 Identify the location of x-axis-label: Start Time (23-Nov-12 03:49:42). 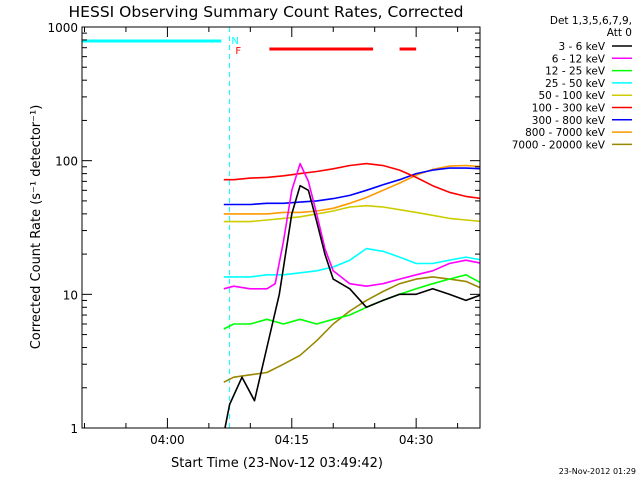
(277, 463).